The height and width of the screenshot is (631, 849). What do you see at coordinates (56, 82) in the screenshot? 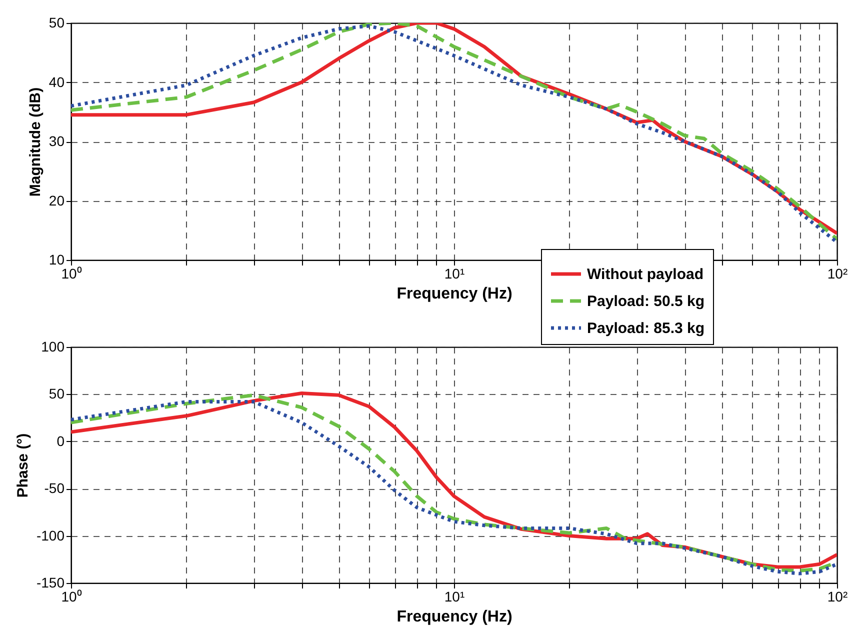
I see `y-tick-label: 40` at bounding box center [56, 82].